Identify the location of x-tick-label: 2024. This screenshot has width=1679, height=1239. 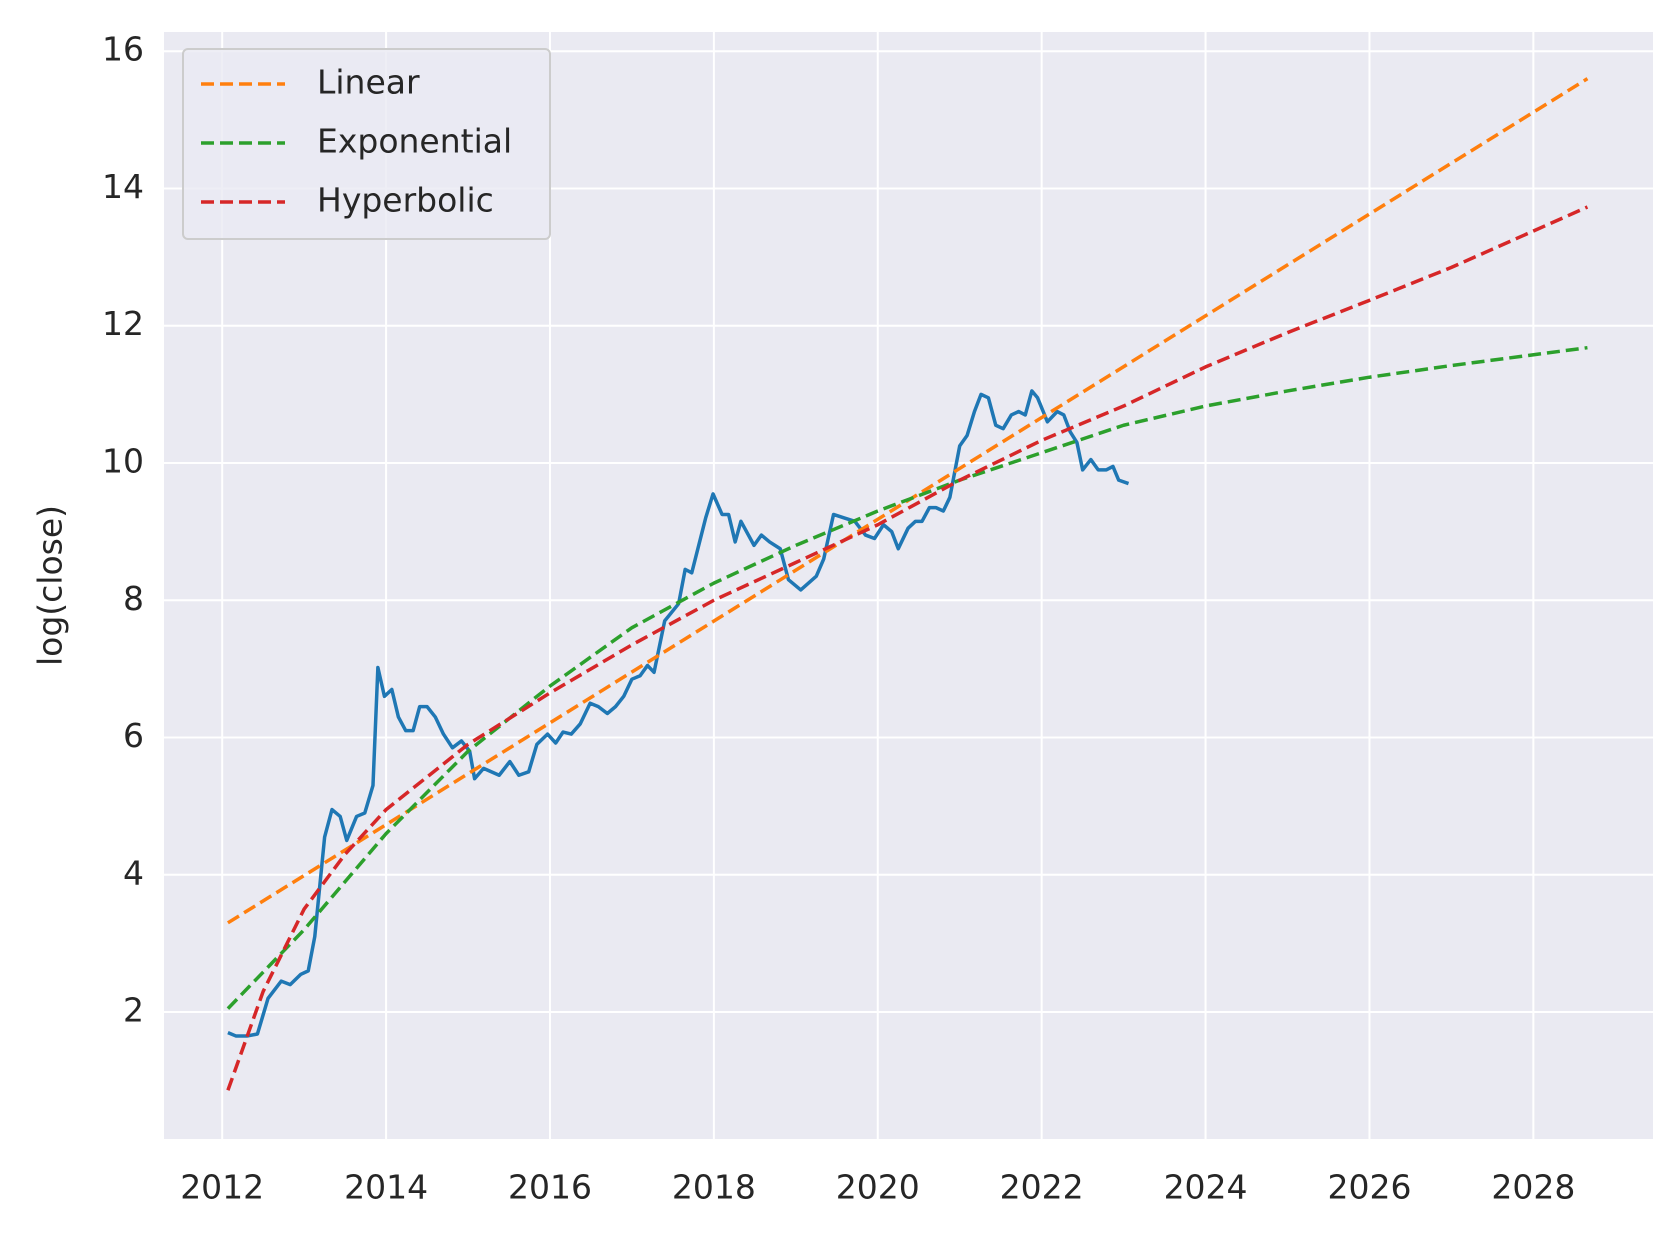
(1206, 1187).